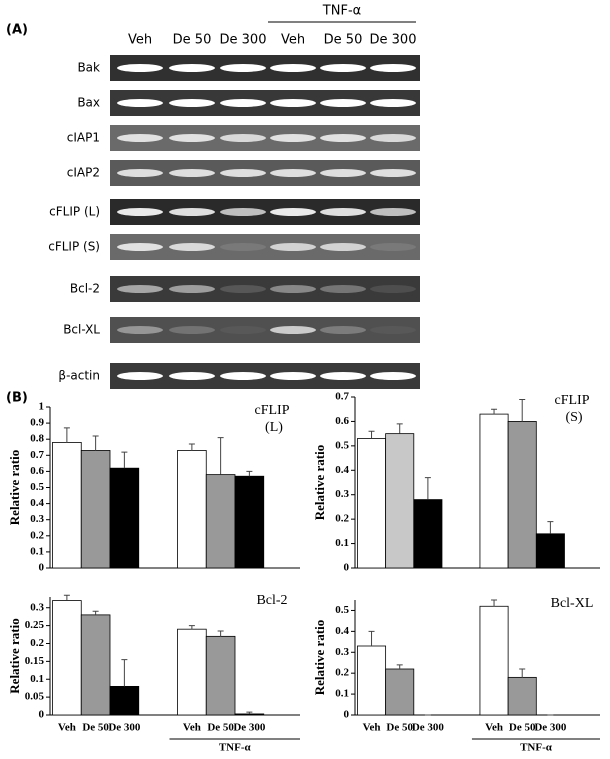 This screenshot has height=759, width=610. What do you see at coordinates (37, 471) in the screenshot?
I see `y-tick-label: 0.6` at bounding box center [37, 471].